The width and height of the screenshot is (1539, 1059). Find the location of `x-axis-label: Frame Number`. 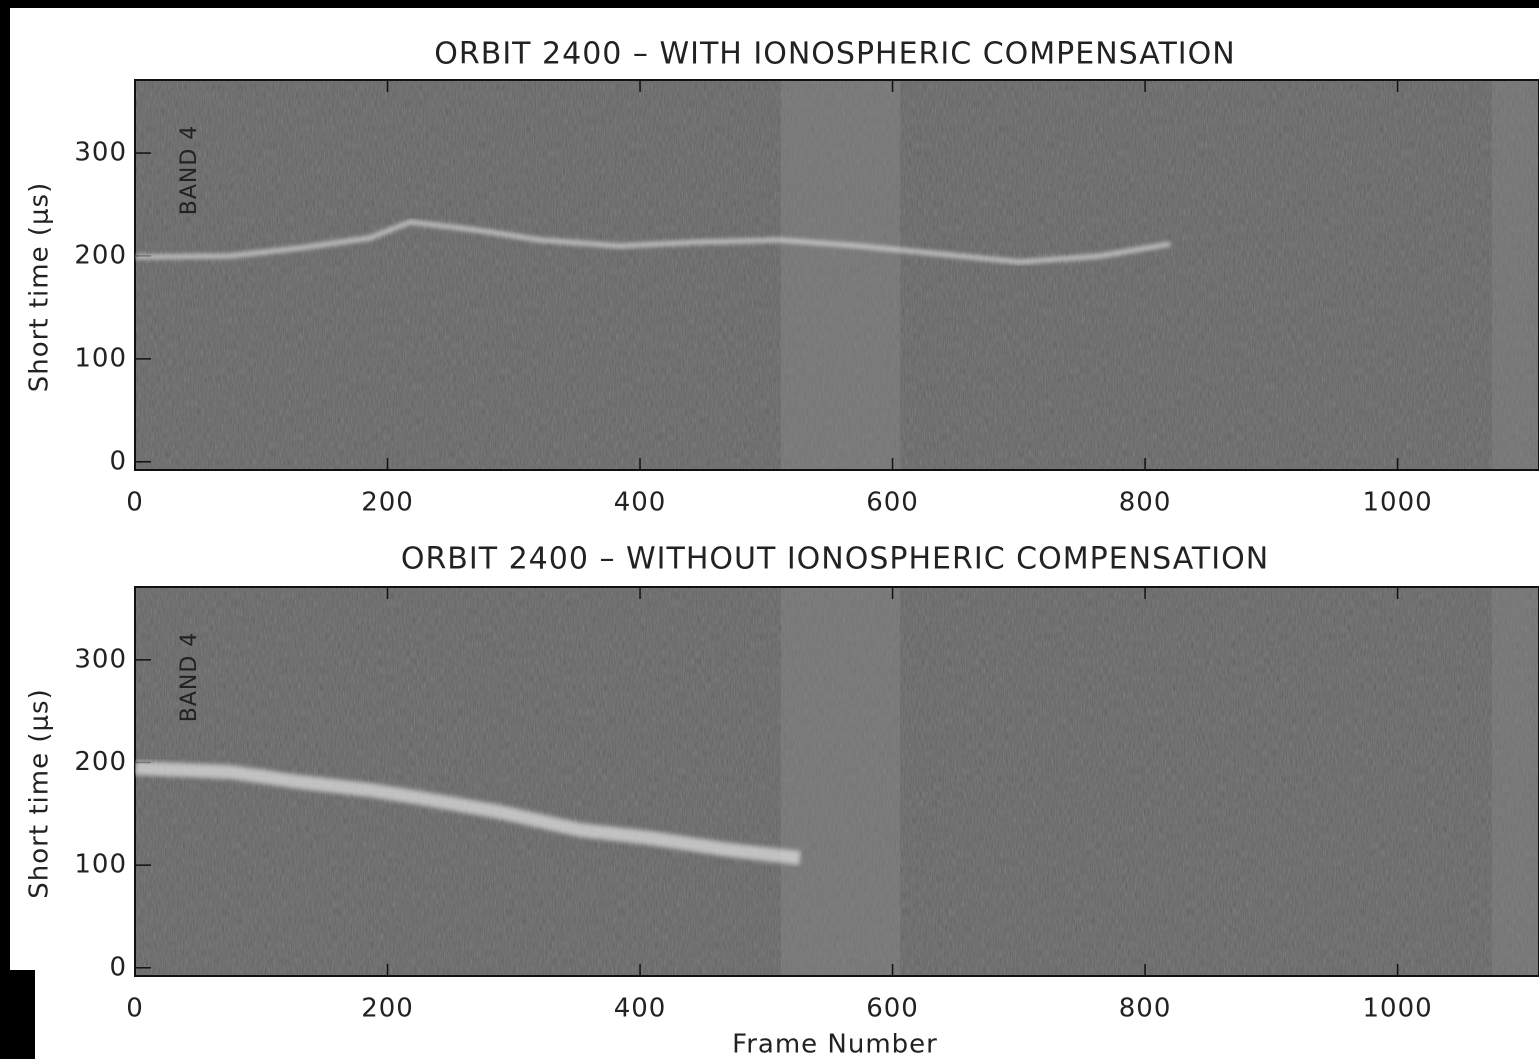

x-axis-label: Frame Number is located at coordinates (835, 1044).